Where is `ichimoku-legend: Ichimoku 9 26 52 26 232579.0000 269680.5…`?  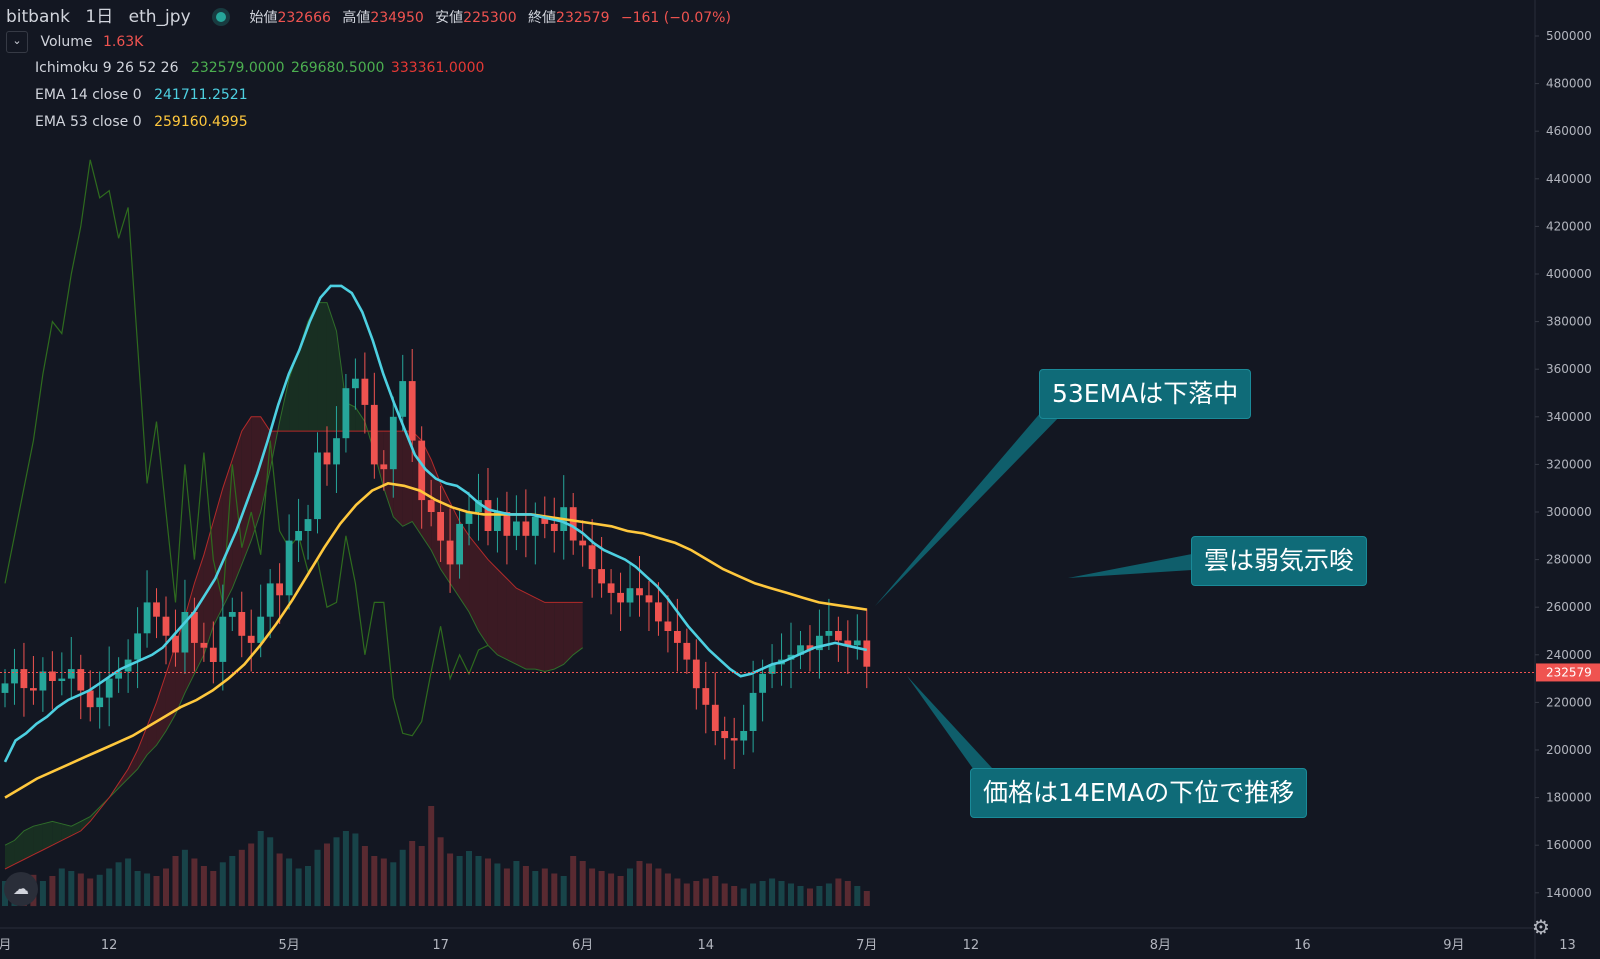 ichimoku-legend: Ichimoku 9 26 52 26 232579.0000 269680.5… is located at coordinates (259, 68).